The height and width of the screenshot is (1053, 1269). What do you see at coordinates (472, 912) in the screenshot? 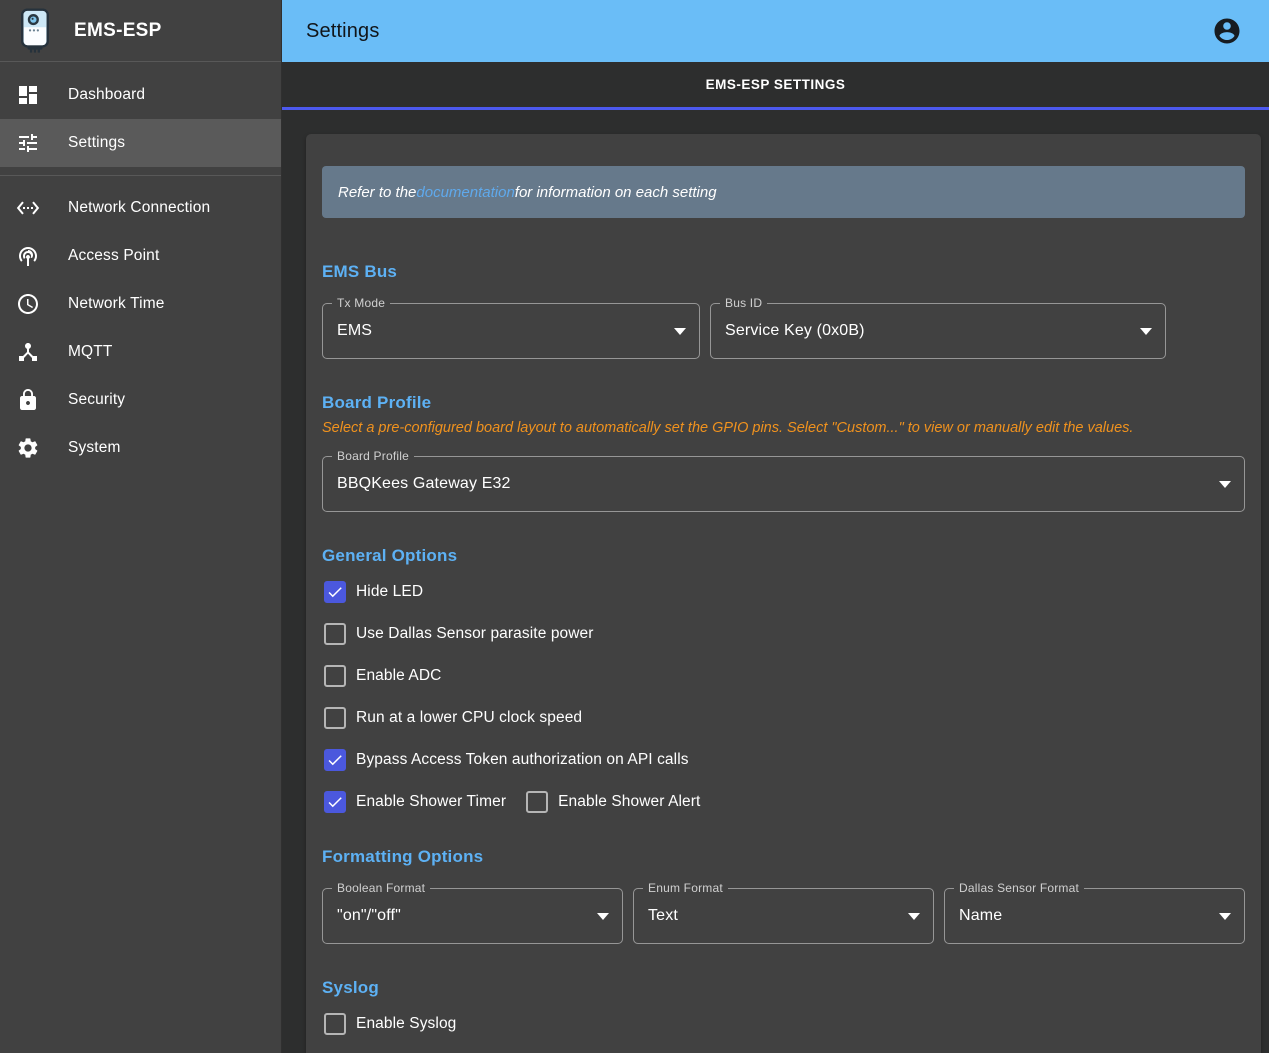
I see `select-boolean-format: Boolean Format "on"/"off"` at bounding box center [472, 912].